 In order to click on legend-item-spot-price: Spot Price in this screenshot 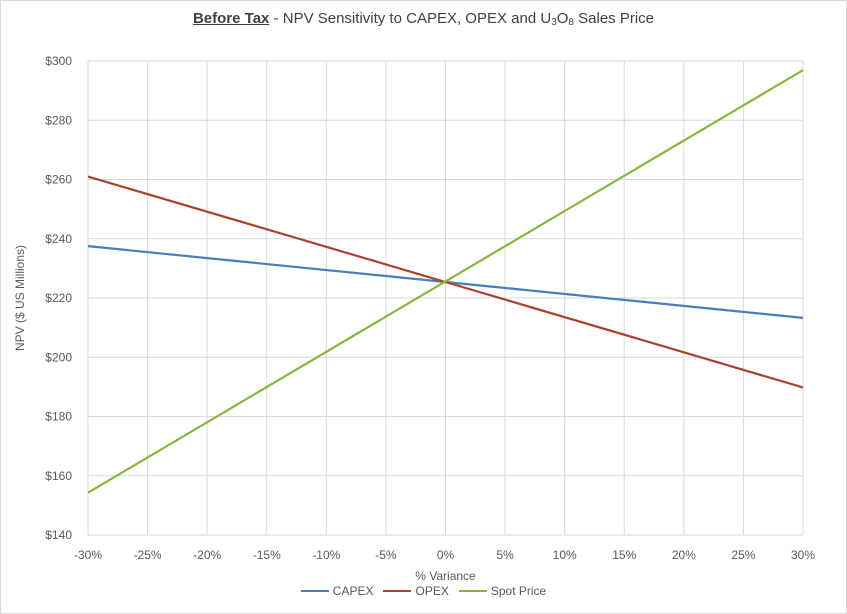, I will do `click(502, 591)`.